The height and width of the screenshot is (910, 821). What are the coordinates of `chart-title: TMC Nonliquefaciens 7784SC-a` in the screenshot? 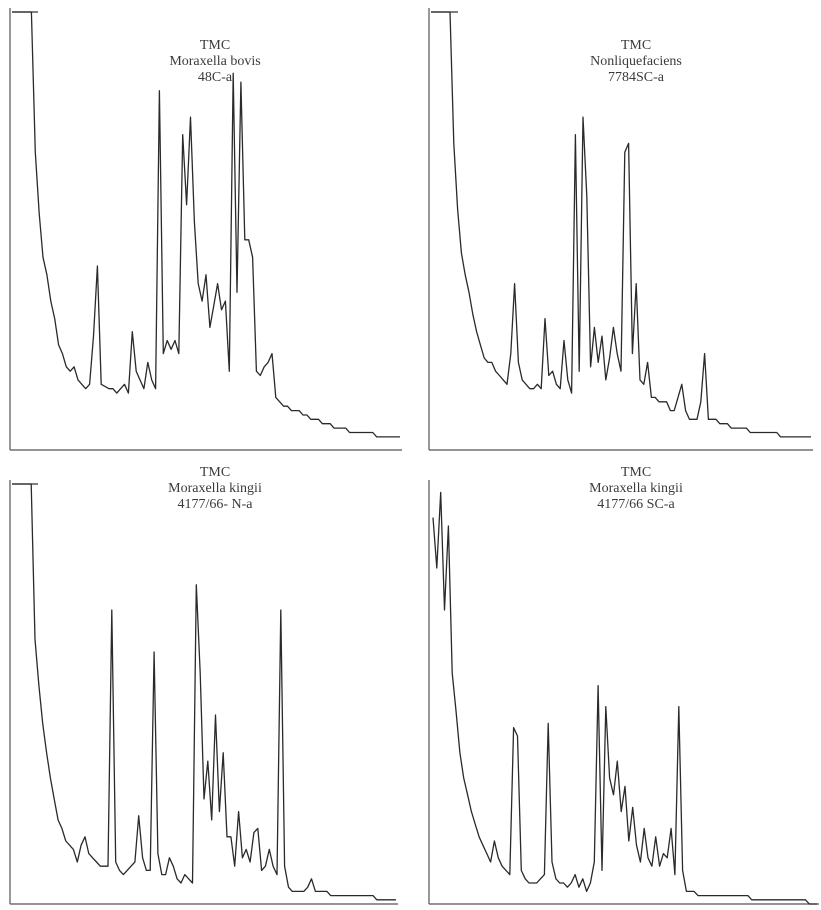 It's located at (636, 62).